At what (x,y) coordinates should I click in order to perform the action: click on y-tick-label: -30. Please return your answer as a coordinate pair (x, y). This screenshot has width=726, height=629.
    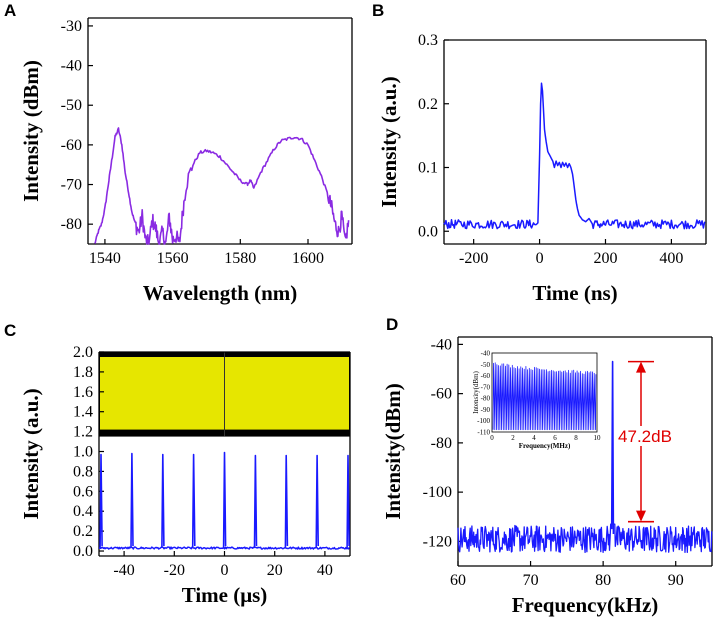
    Looking at the image, I should click on (71, 26).